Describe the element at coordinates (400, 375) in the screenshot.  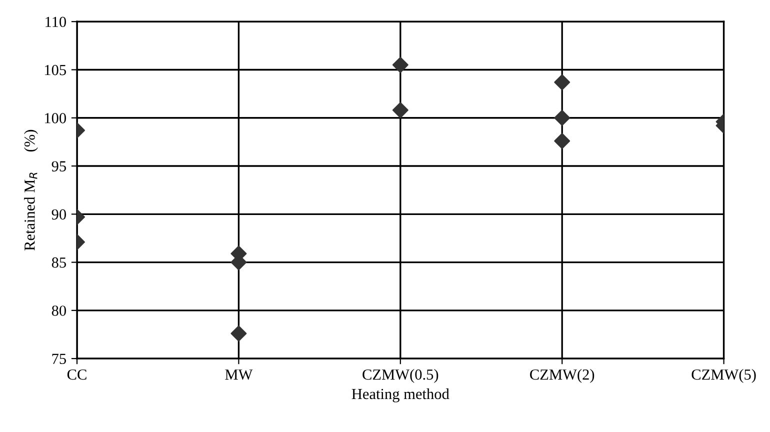
I see `x-tick-label: CZMW(0.5)` at that location.